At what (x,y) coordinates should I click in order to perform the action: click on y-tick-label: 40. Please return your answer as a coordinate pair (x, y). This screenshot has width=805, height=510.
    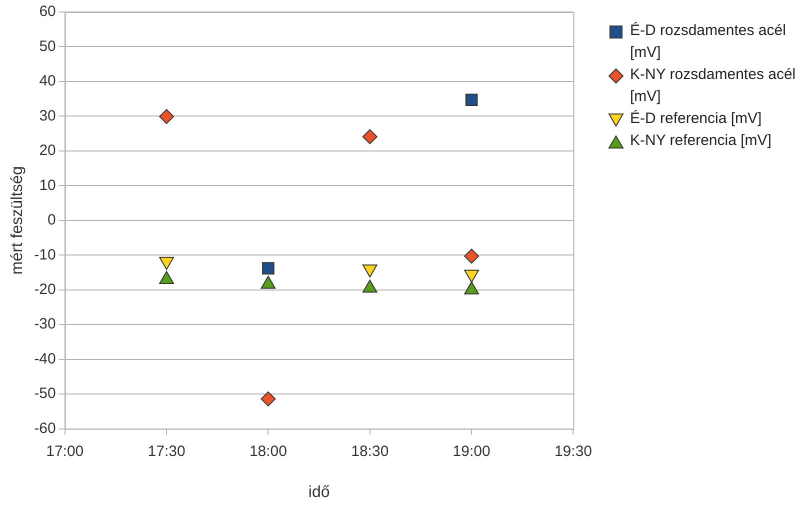
    Looking at the image, I should click on (47, 81).